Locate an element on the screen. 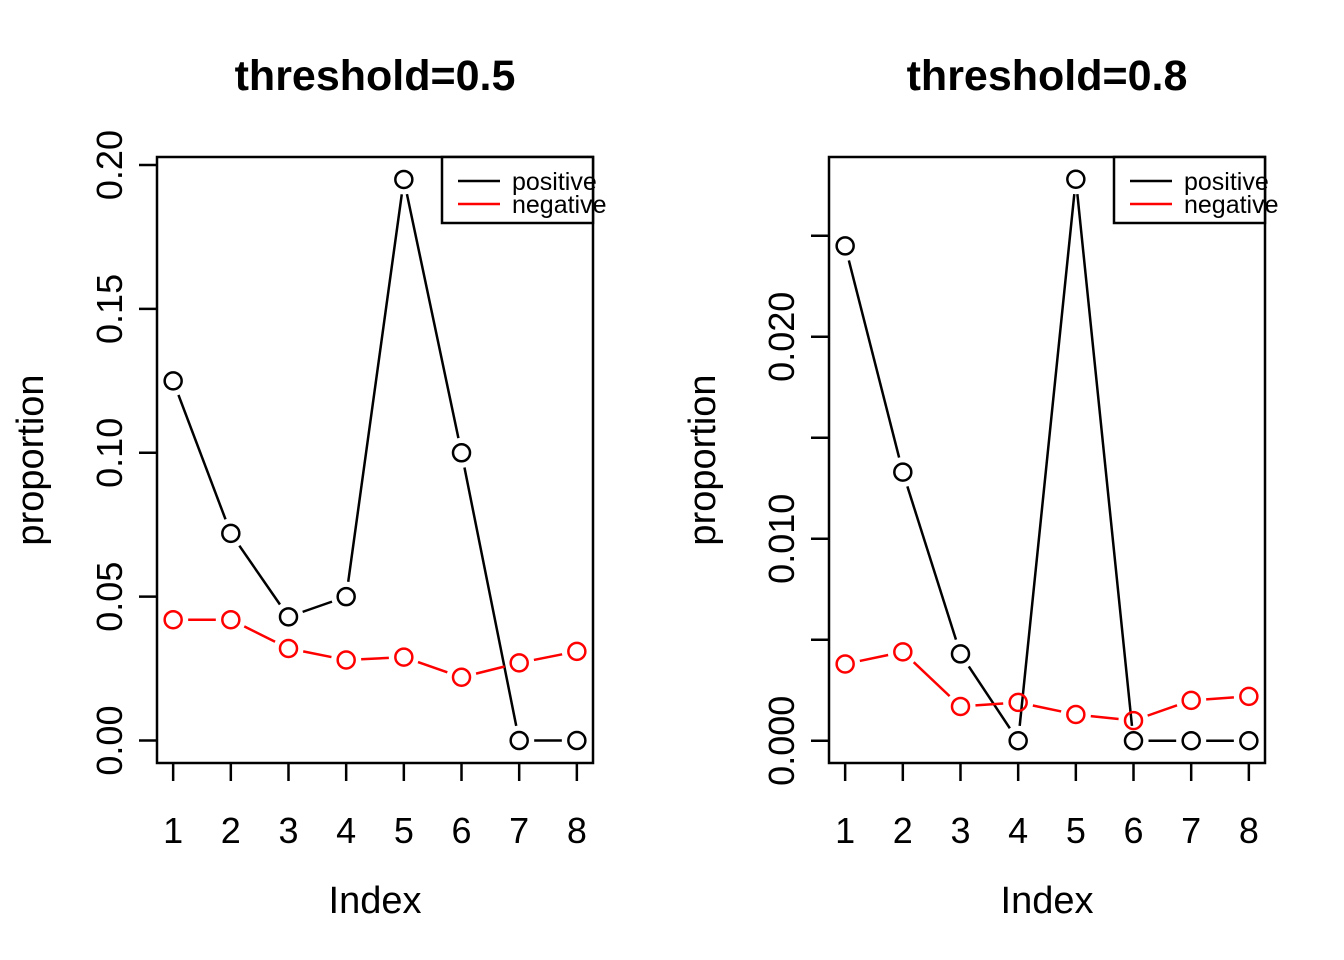  y-tick-label: 0.20 is located at coordinates (109, 165).